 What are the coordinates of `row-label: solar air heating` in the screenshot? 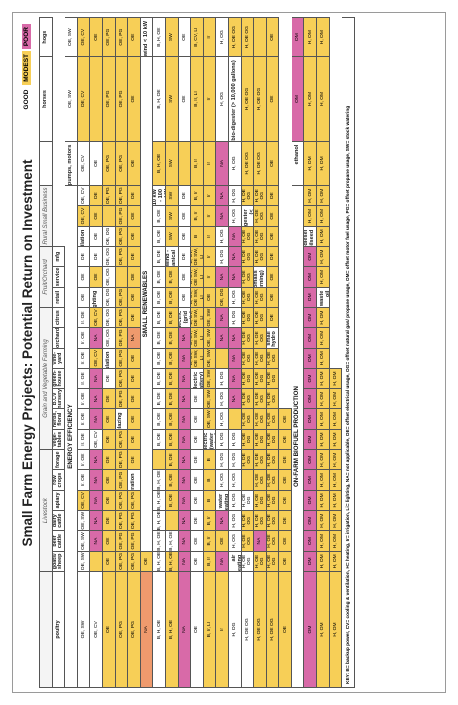 It's located at (235, 560).